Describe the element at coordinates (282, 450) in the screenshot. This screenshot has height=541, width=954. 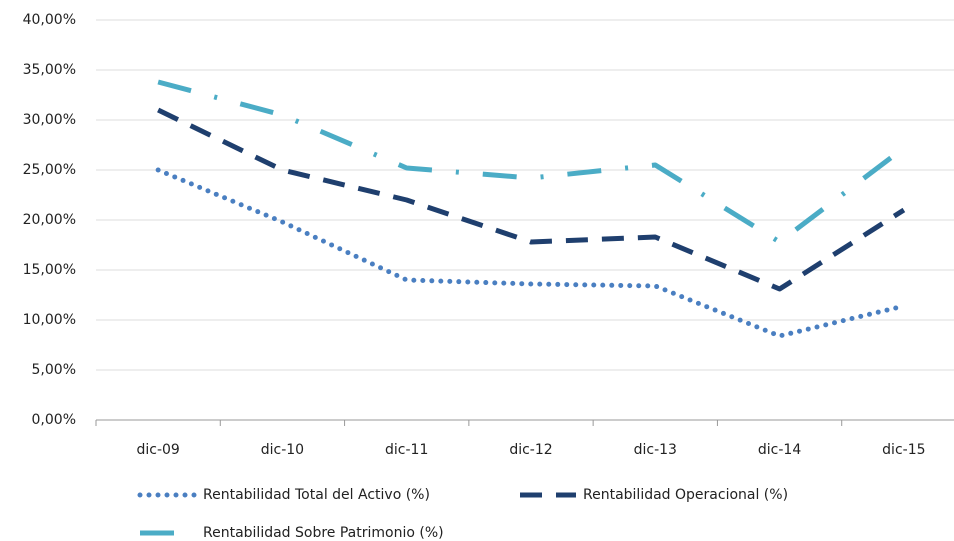
I see `x-tick-label: dic-10` at that location.